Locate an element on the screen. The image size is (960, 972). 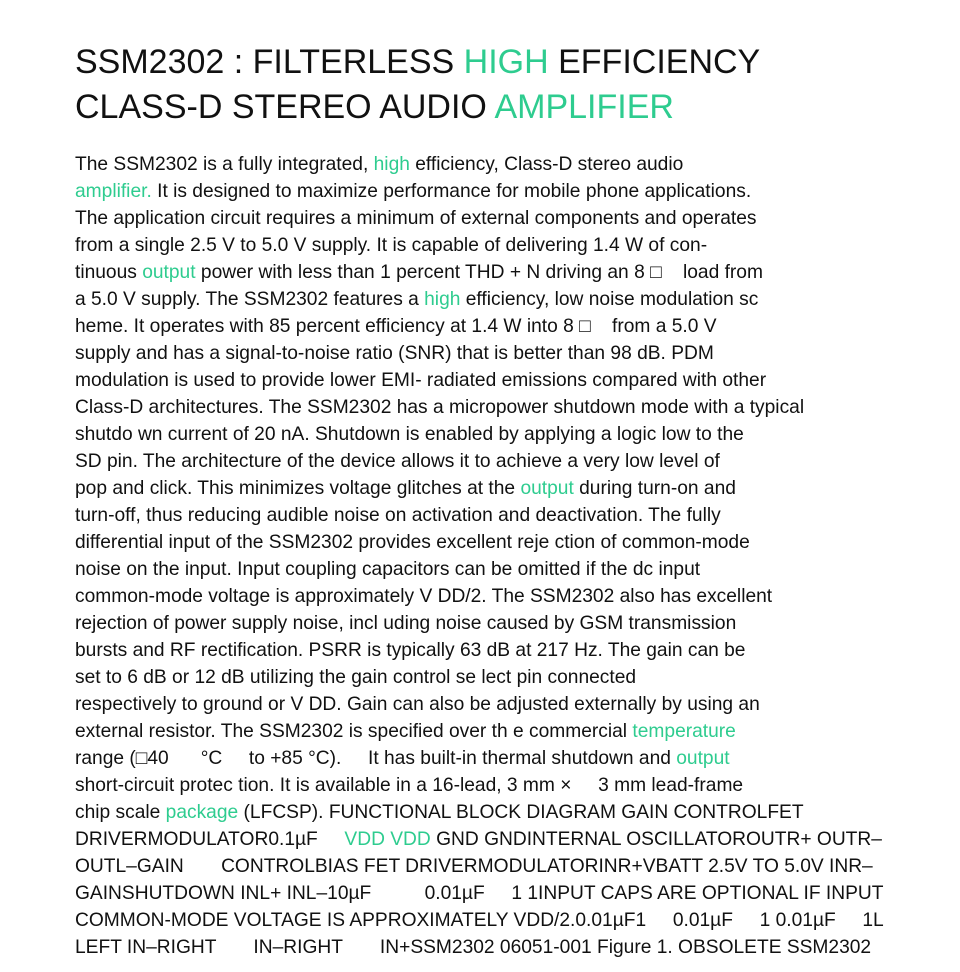
highlighted-keyword: HIGH is located at coordinates (506, 62).